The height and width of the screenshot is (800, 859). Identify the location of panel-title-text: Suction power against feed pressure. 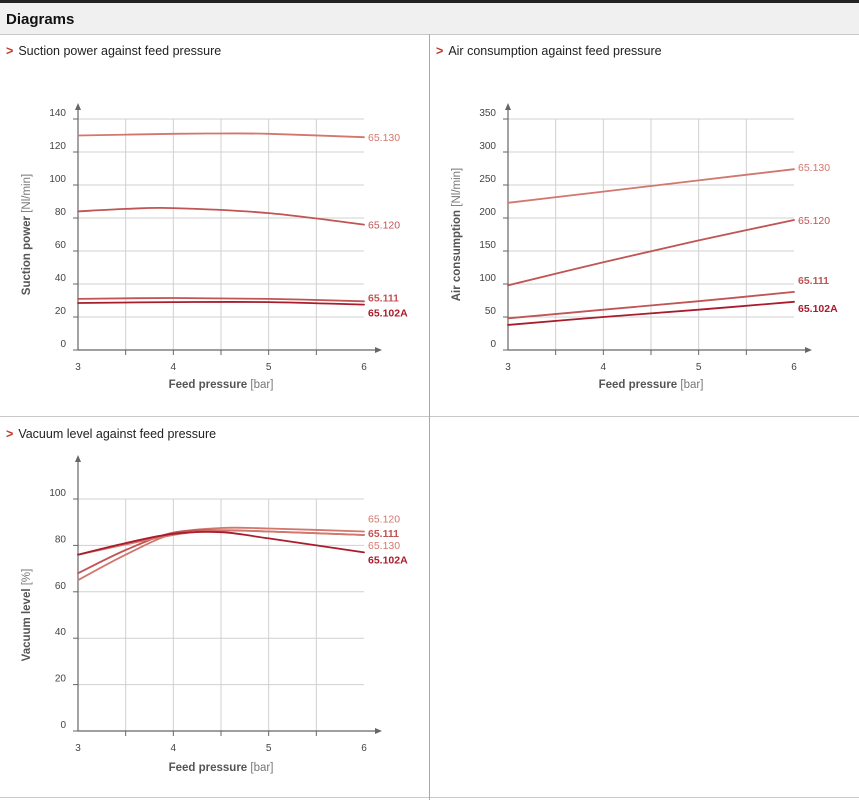
(120, 51).